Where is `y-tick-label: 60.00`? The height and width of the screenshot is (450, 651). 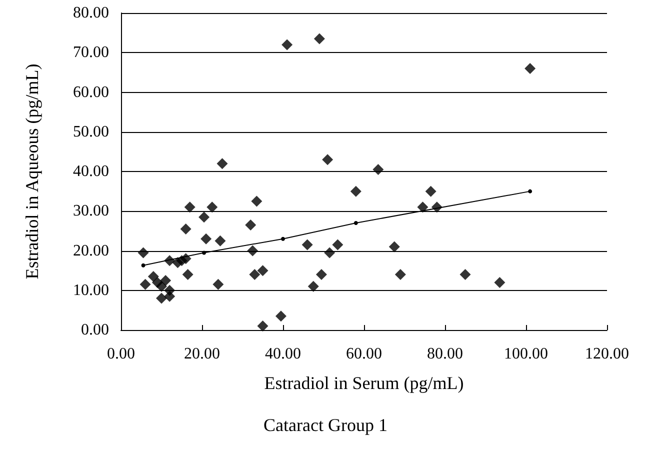 y-tick-label: 60.00 is located at coordinates (91, 92).